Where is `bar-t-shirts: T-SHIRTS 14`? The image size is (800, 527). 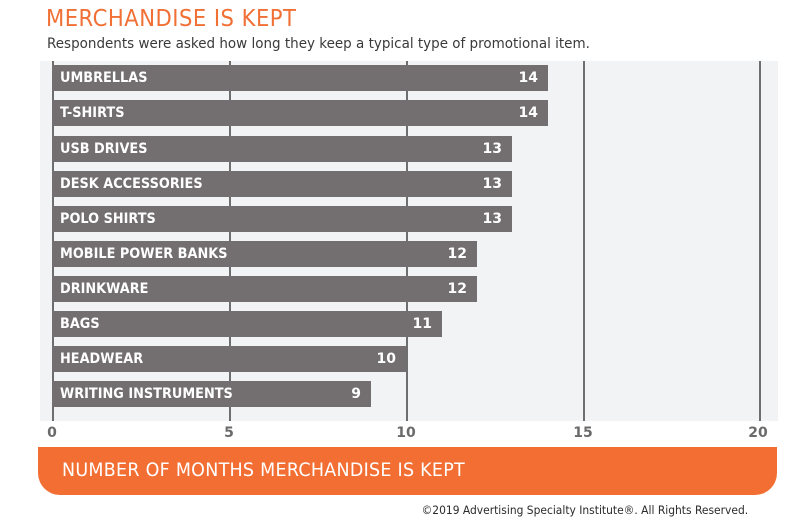
bar-t-shirts: T-SHIRTS 14 is located at coordinates (300, 113).